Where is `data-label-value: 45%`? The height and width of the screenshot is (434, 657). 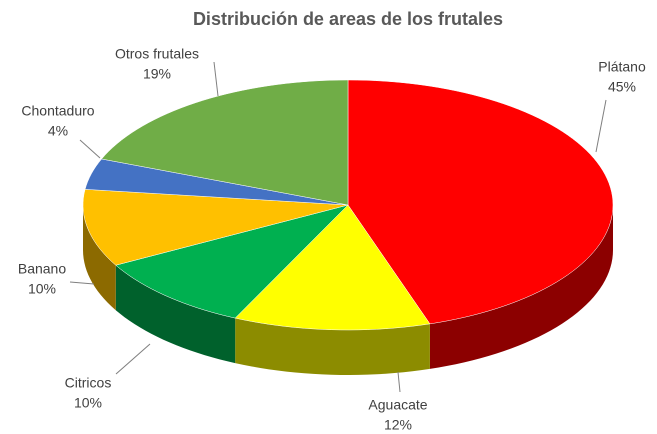
data-label-value: 45% is located at coordinates (622, 87).